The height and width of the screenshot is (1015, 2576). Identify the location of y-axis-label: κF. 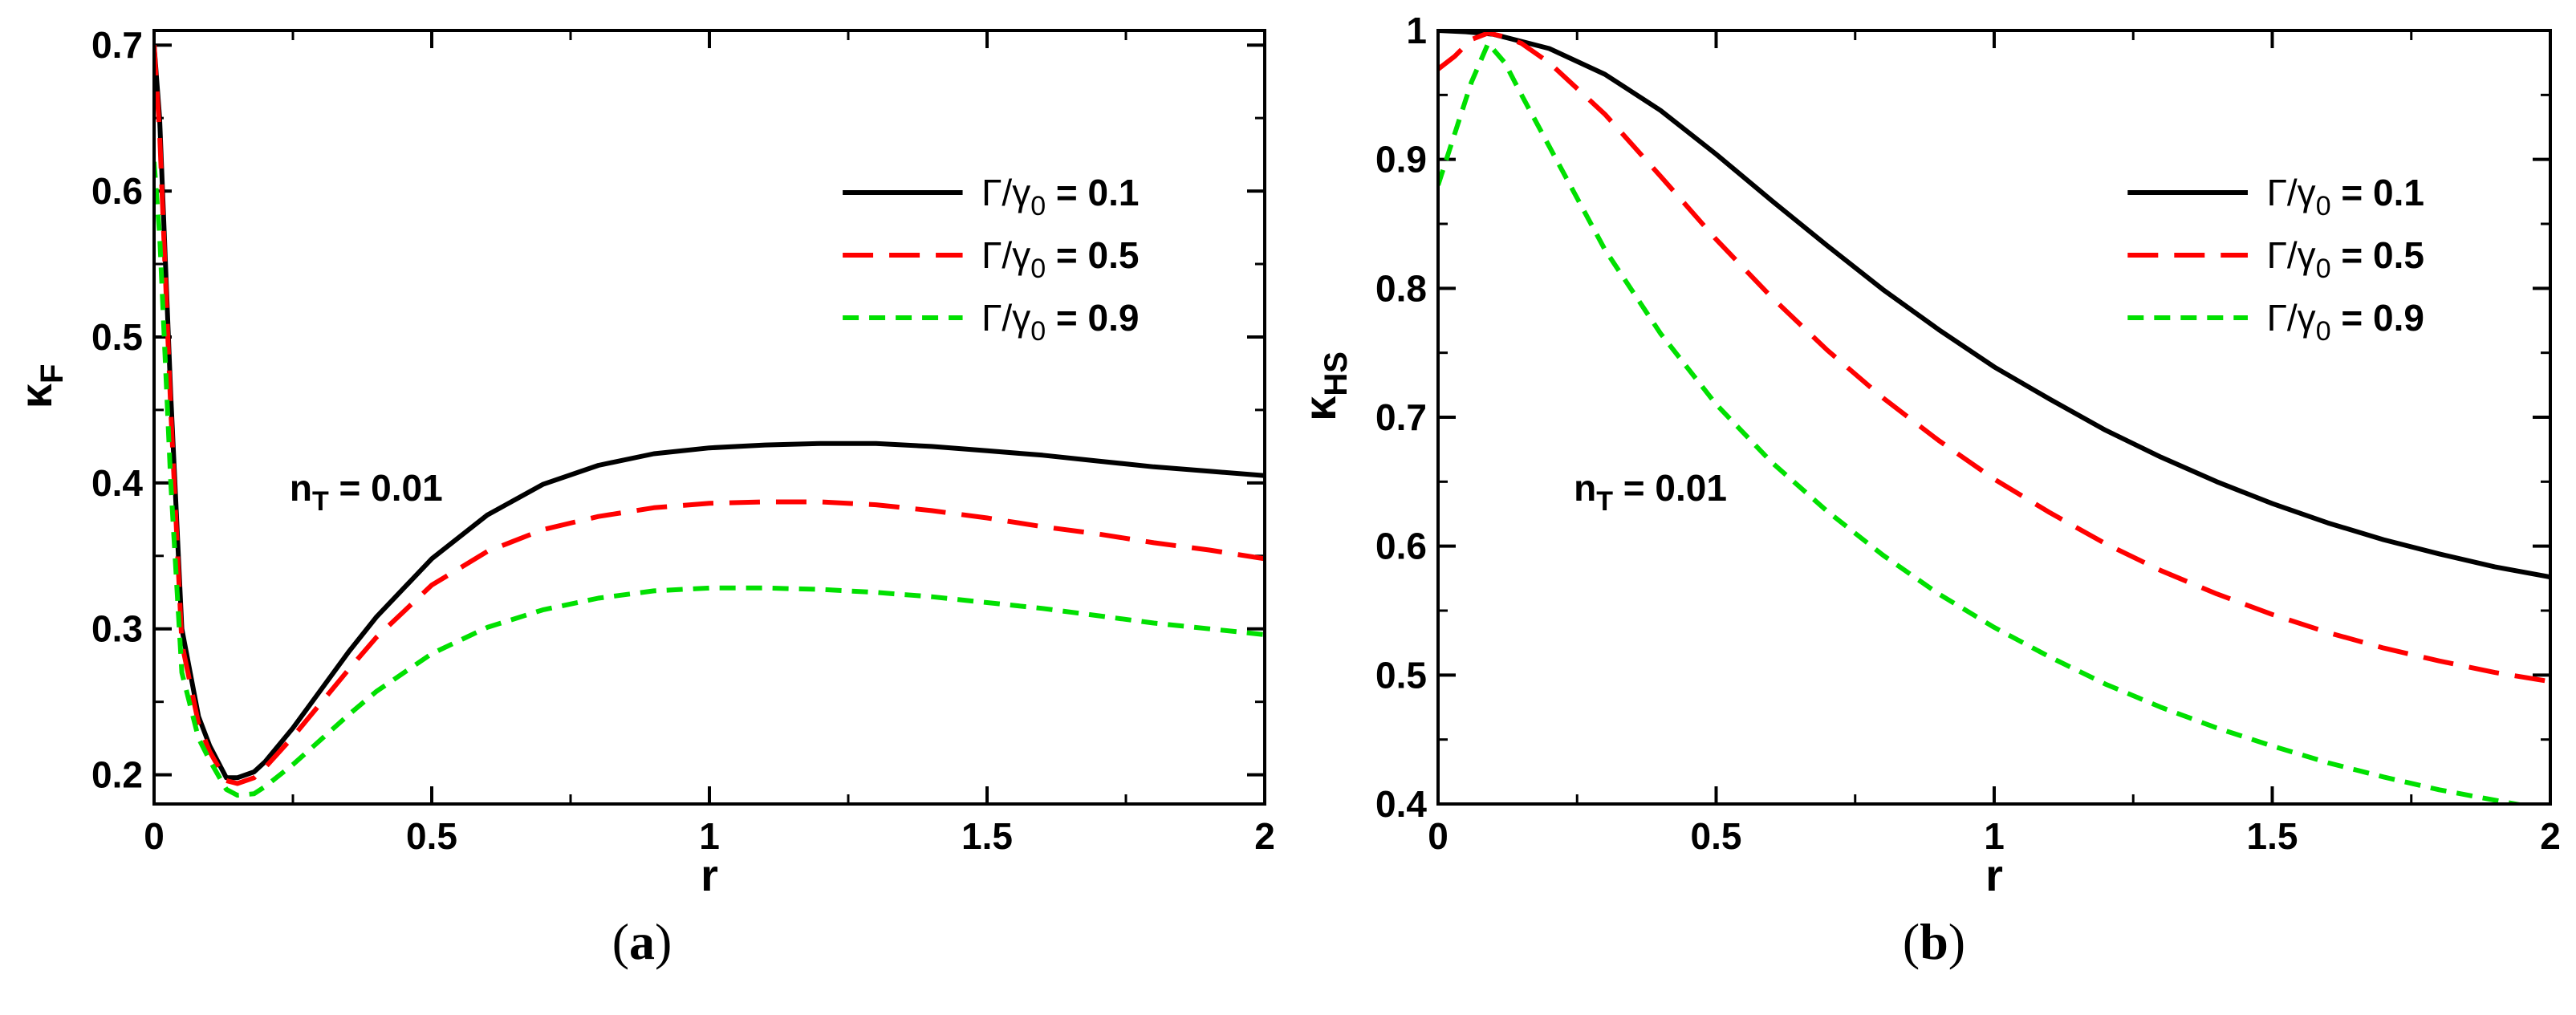
(40, 386).